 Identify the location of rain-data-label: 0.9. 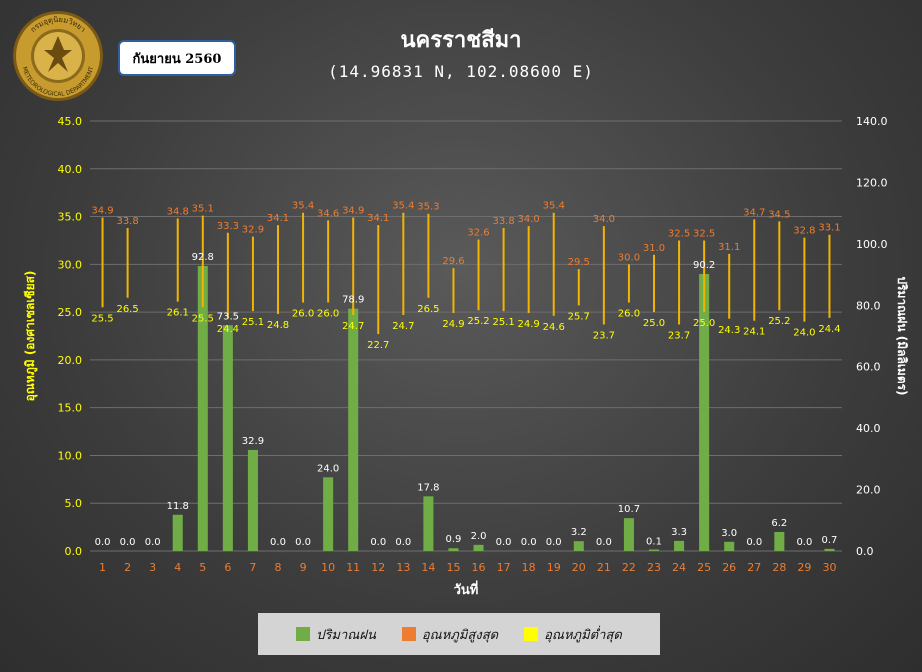
(454, 539).